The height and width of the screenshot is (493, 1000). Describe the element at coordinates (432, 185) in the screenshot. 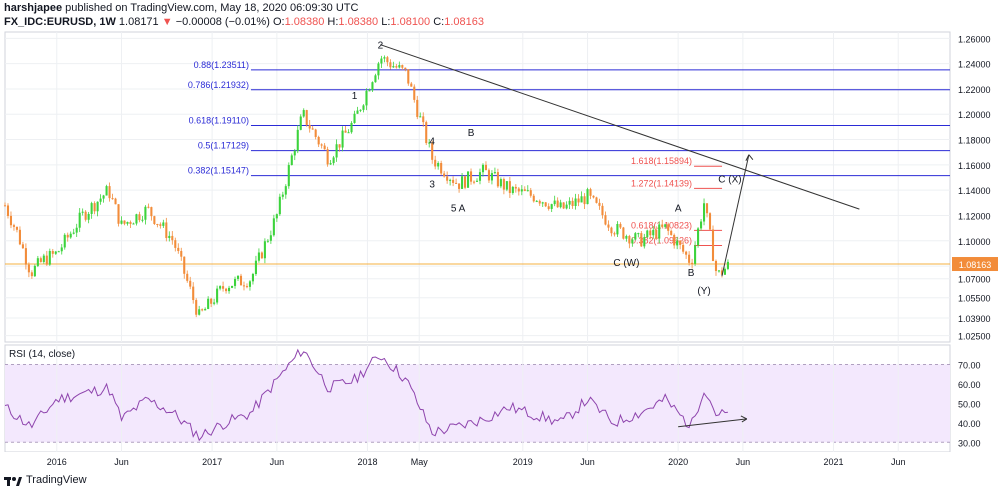

I see `wave-label: 3` at that location.